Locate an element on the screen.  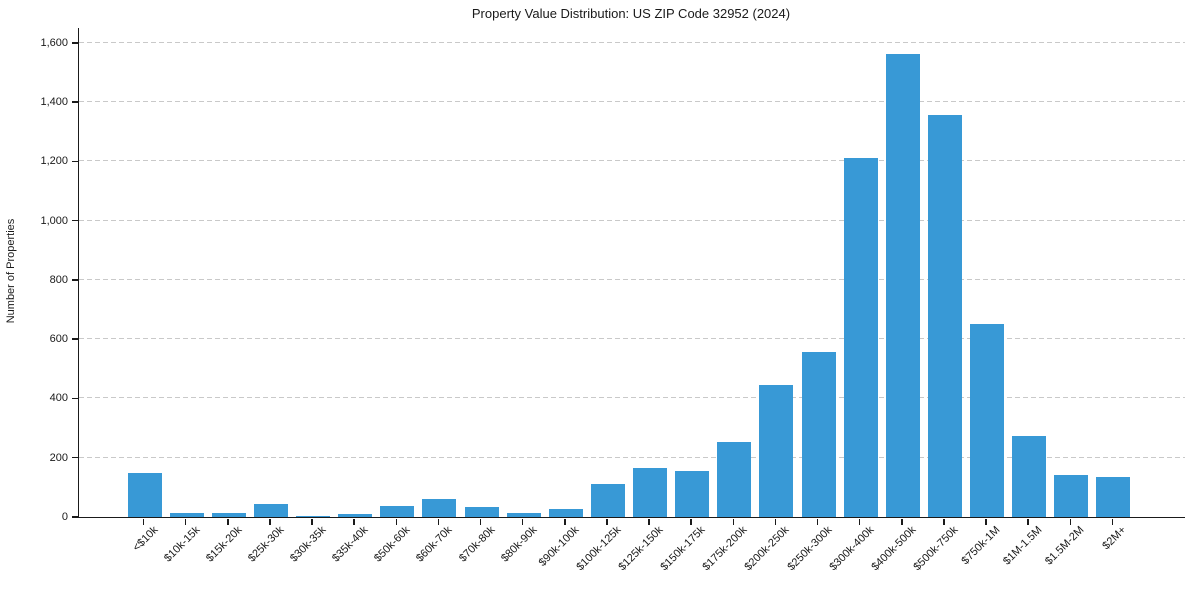
bar-$1.5M-2M is located at coordinates (1071, 496).